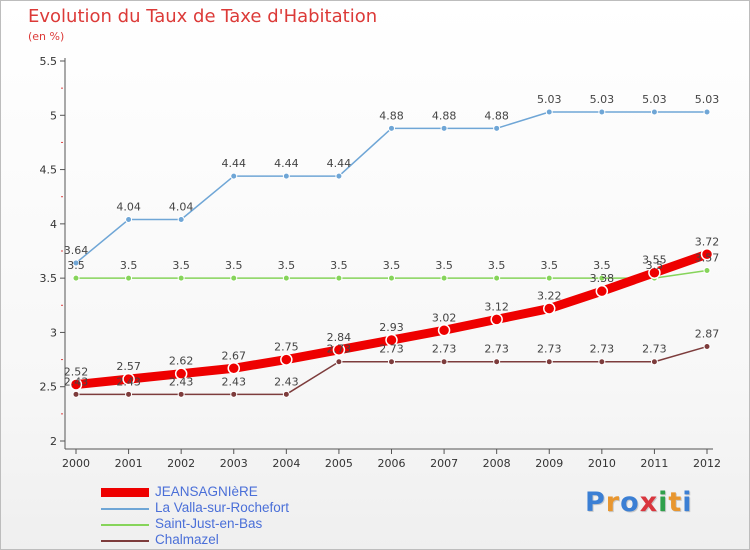 Image resolution: width=750 pixels, height=550 pixels. Describe the element at coordinates (286, 347) in the screenshot. I see `data-label: 2.75` at that location.